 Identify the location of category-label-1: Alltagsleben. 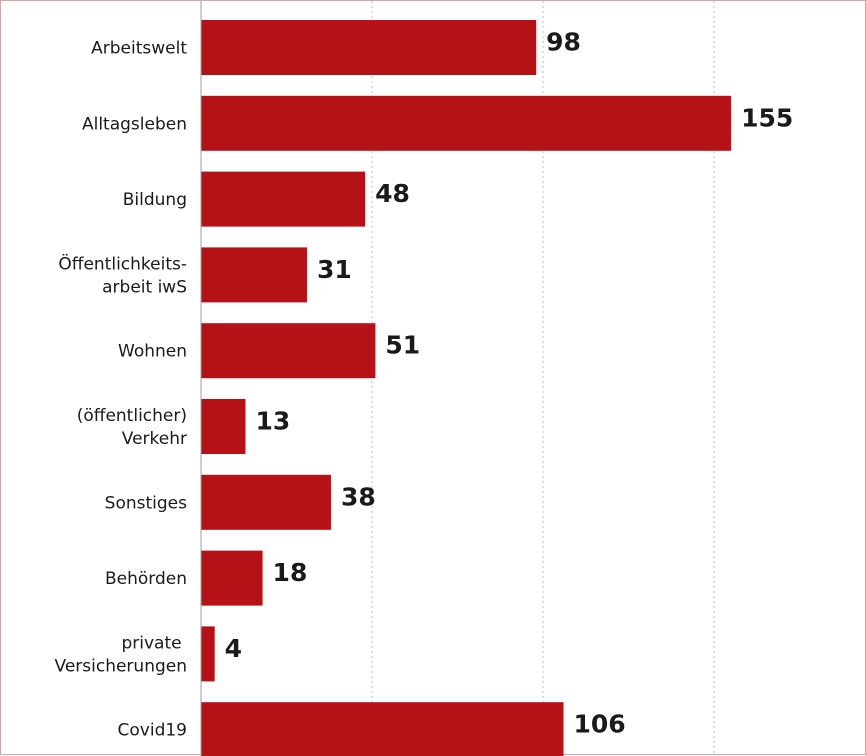
(134, 124).